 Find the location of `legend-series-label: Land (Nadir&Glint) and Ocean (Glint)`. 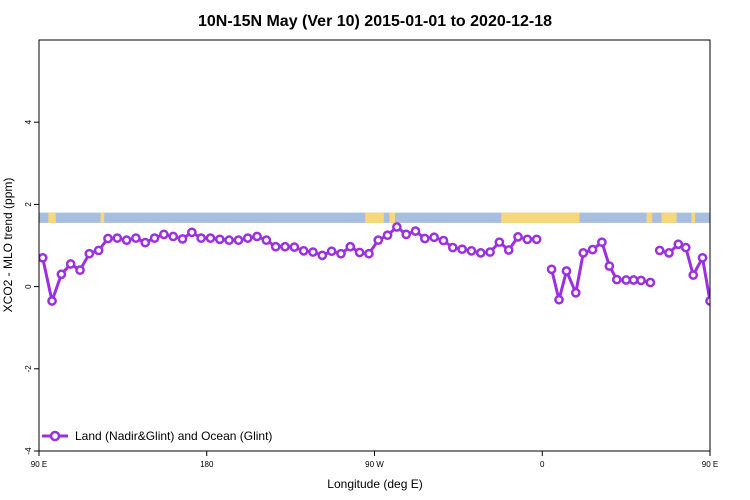

legend-series-label: Land (Nadir&Glint) and Ocean (Glint) is located at coordinates (173, 436).